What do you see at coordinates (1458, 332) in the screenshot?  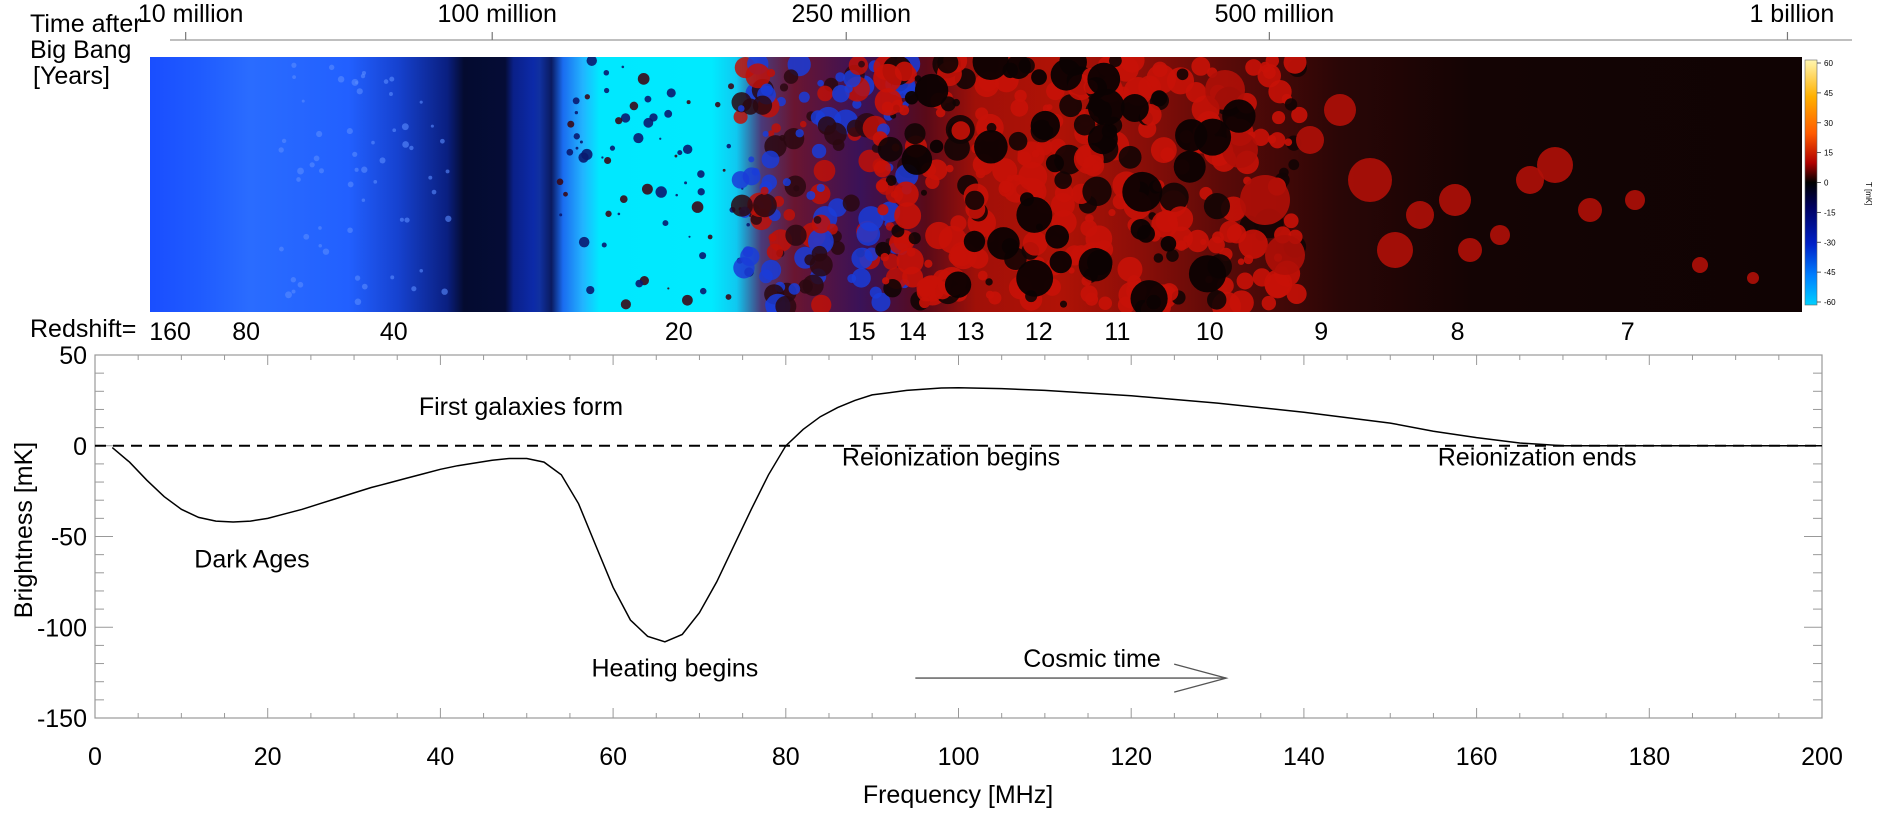 I see `redshift-tick-label: 8` at bounding box center [1458, 332].